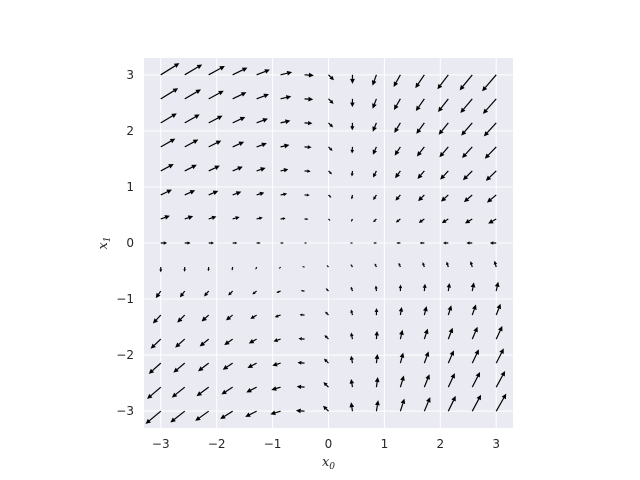  What do you see at coordinates (217, 444) in the screenshot?
I see `x-tick-label: −2` at bounding box center [217, 444].